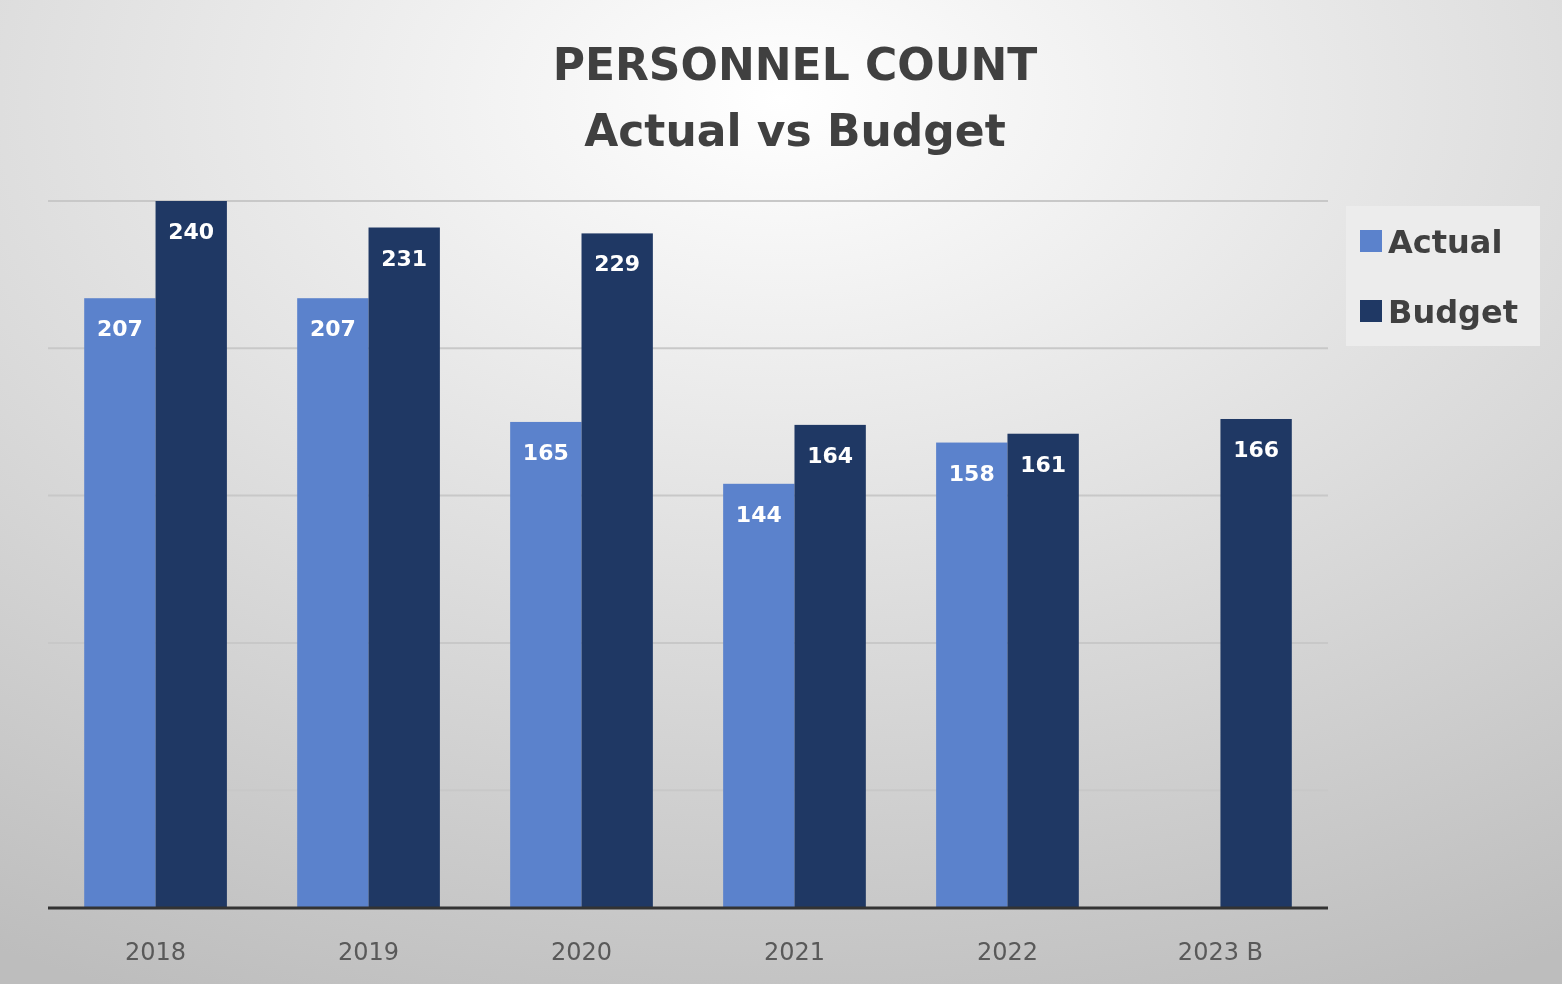  What do you see at coordinates (1007, 952) in the screenshot?
I see `x-tick-label: 2022` at bounding box center [1007, 952].